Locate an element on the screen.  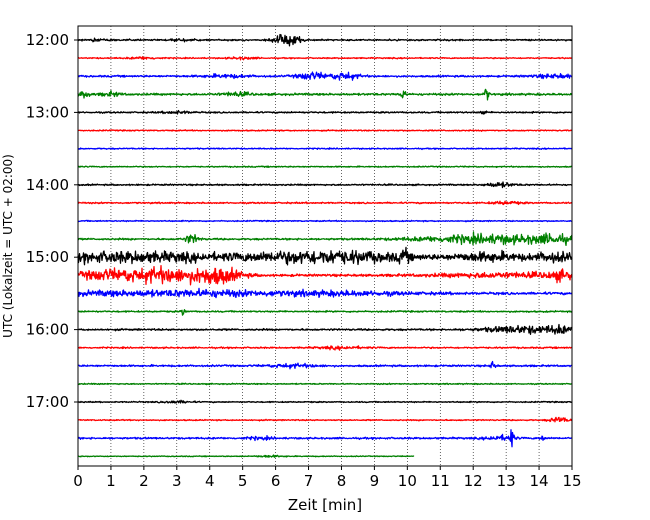
x-tick-label: 5 is located at coordinates (243, 481).